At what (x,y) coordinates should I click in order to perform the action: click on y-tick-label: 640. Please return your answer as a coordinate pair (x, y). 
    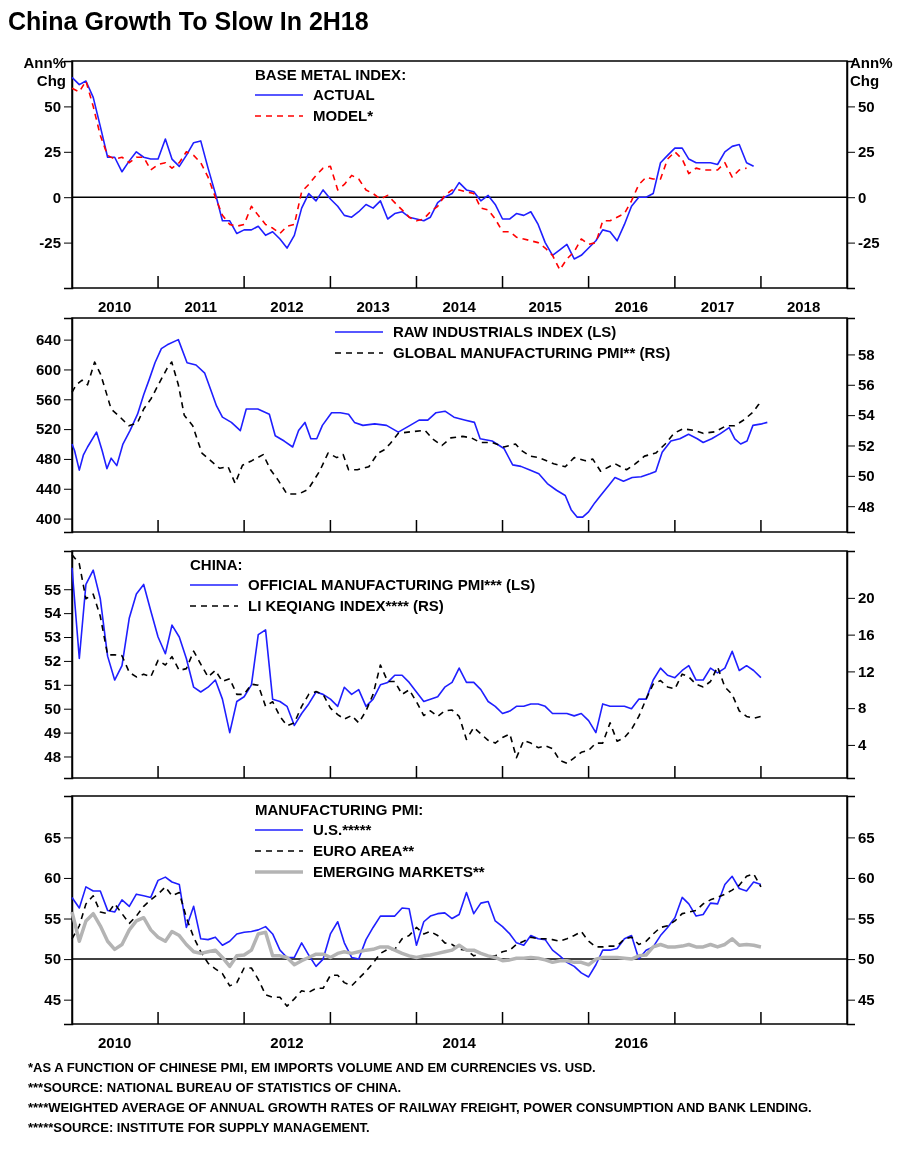
    Looking at the image, I should click on (48, 339).